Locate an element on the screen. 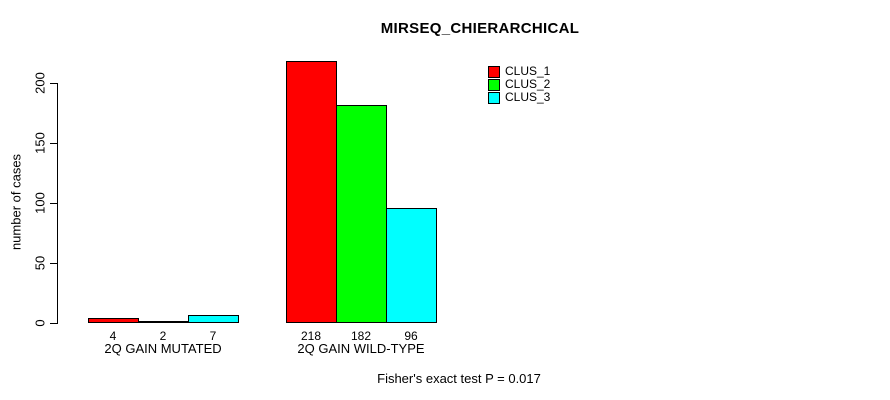 The image size is (890, 400). bar-value-label: 4 is located at coordinates (113, 336).